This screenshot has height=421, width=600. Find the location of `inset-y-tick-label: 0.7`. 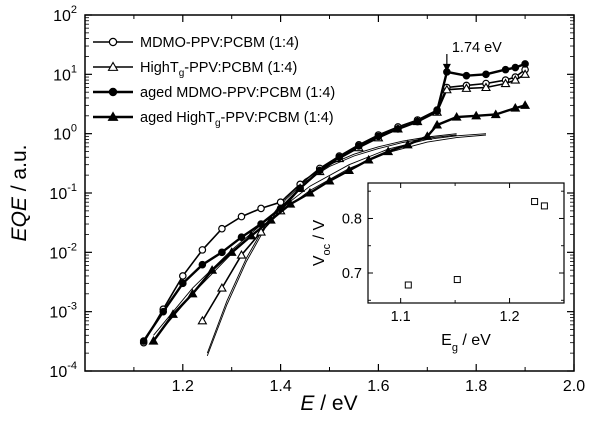

inset-y-tick-label: 0.7 is located at coordinates (352, 274).